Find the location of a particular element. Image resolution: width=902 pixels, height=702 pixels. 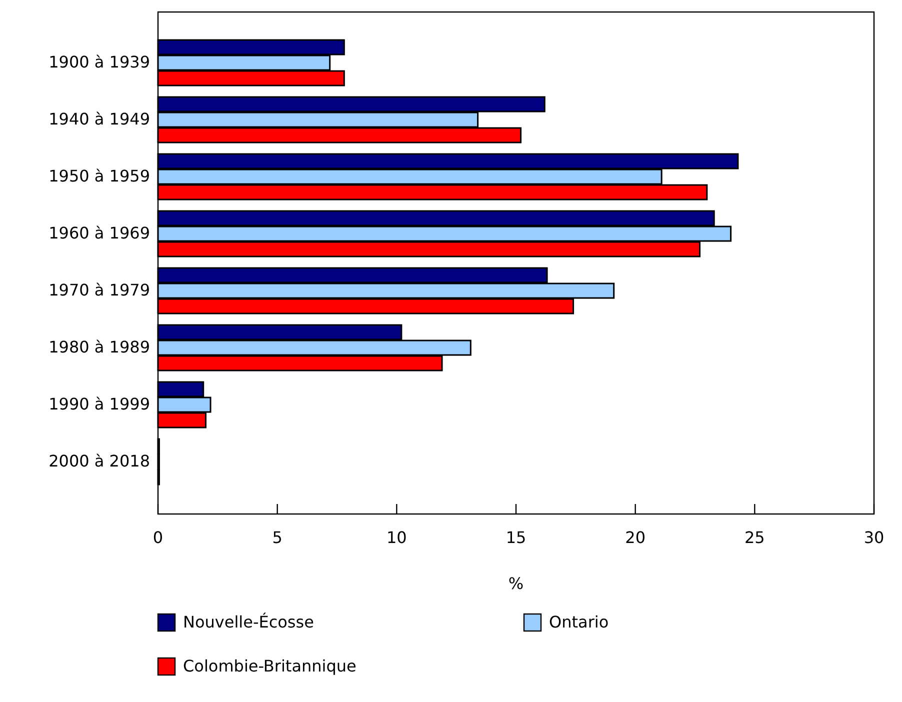

y-tick-label: 1990 à 1999 is located at coordinates (99, 404).